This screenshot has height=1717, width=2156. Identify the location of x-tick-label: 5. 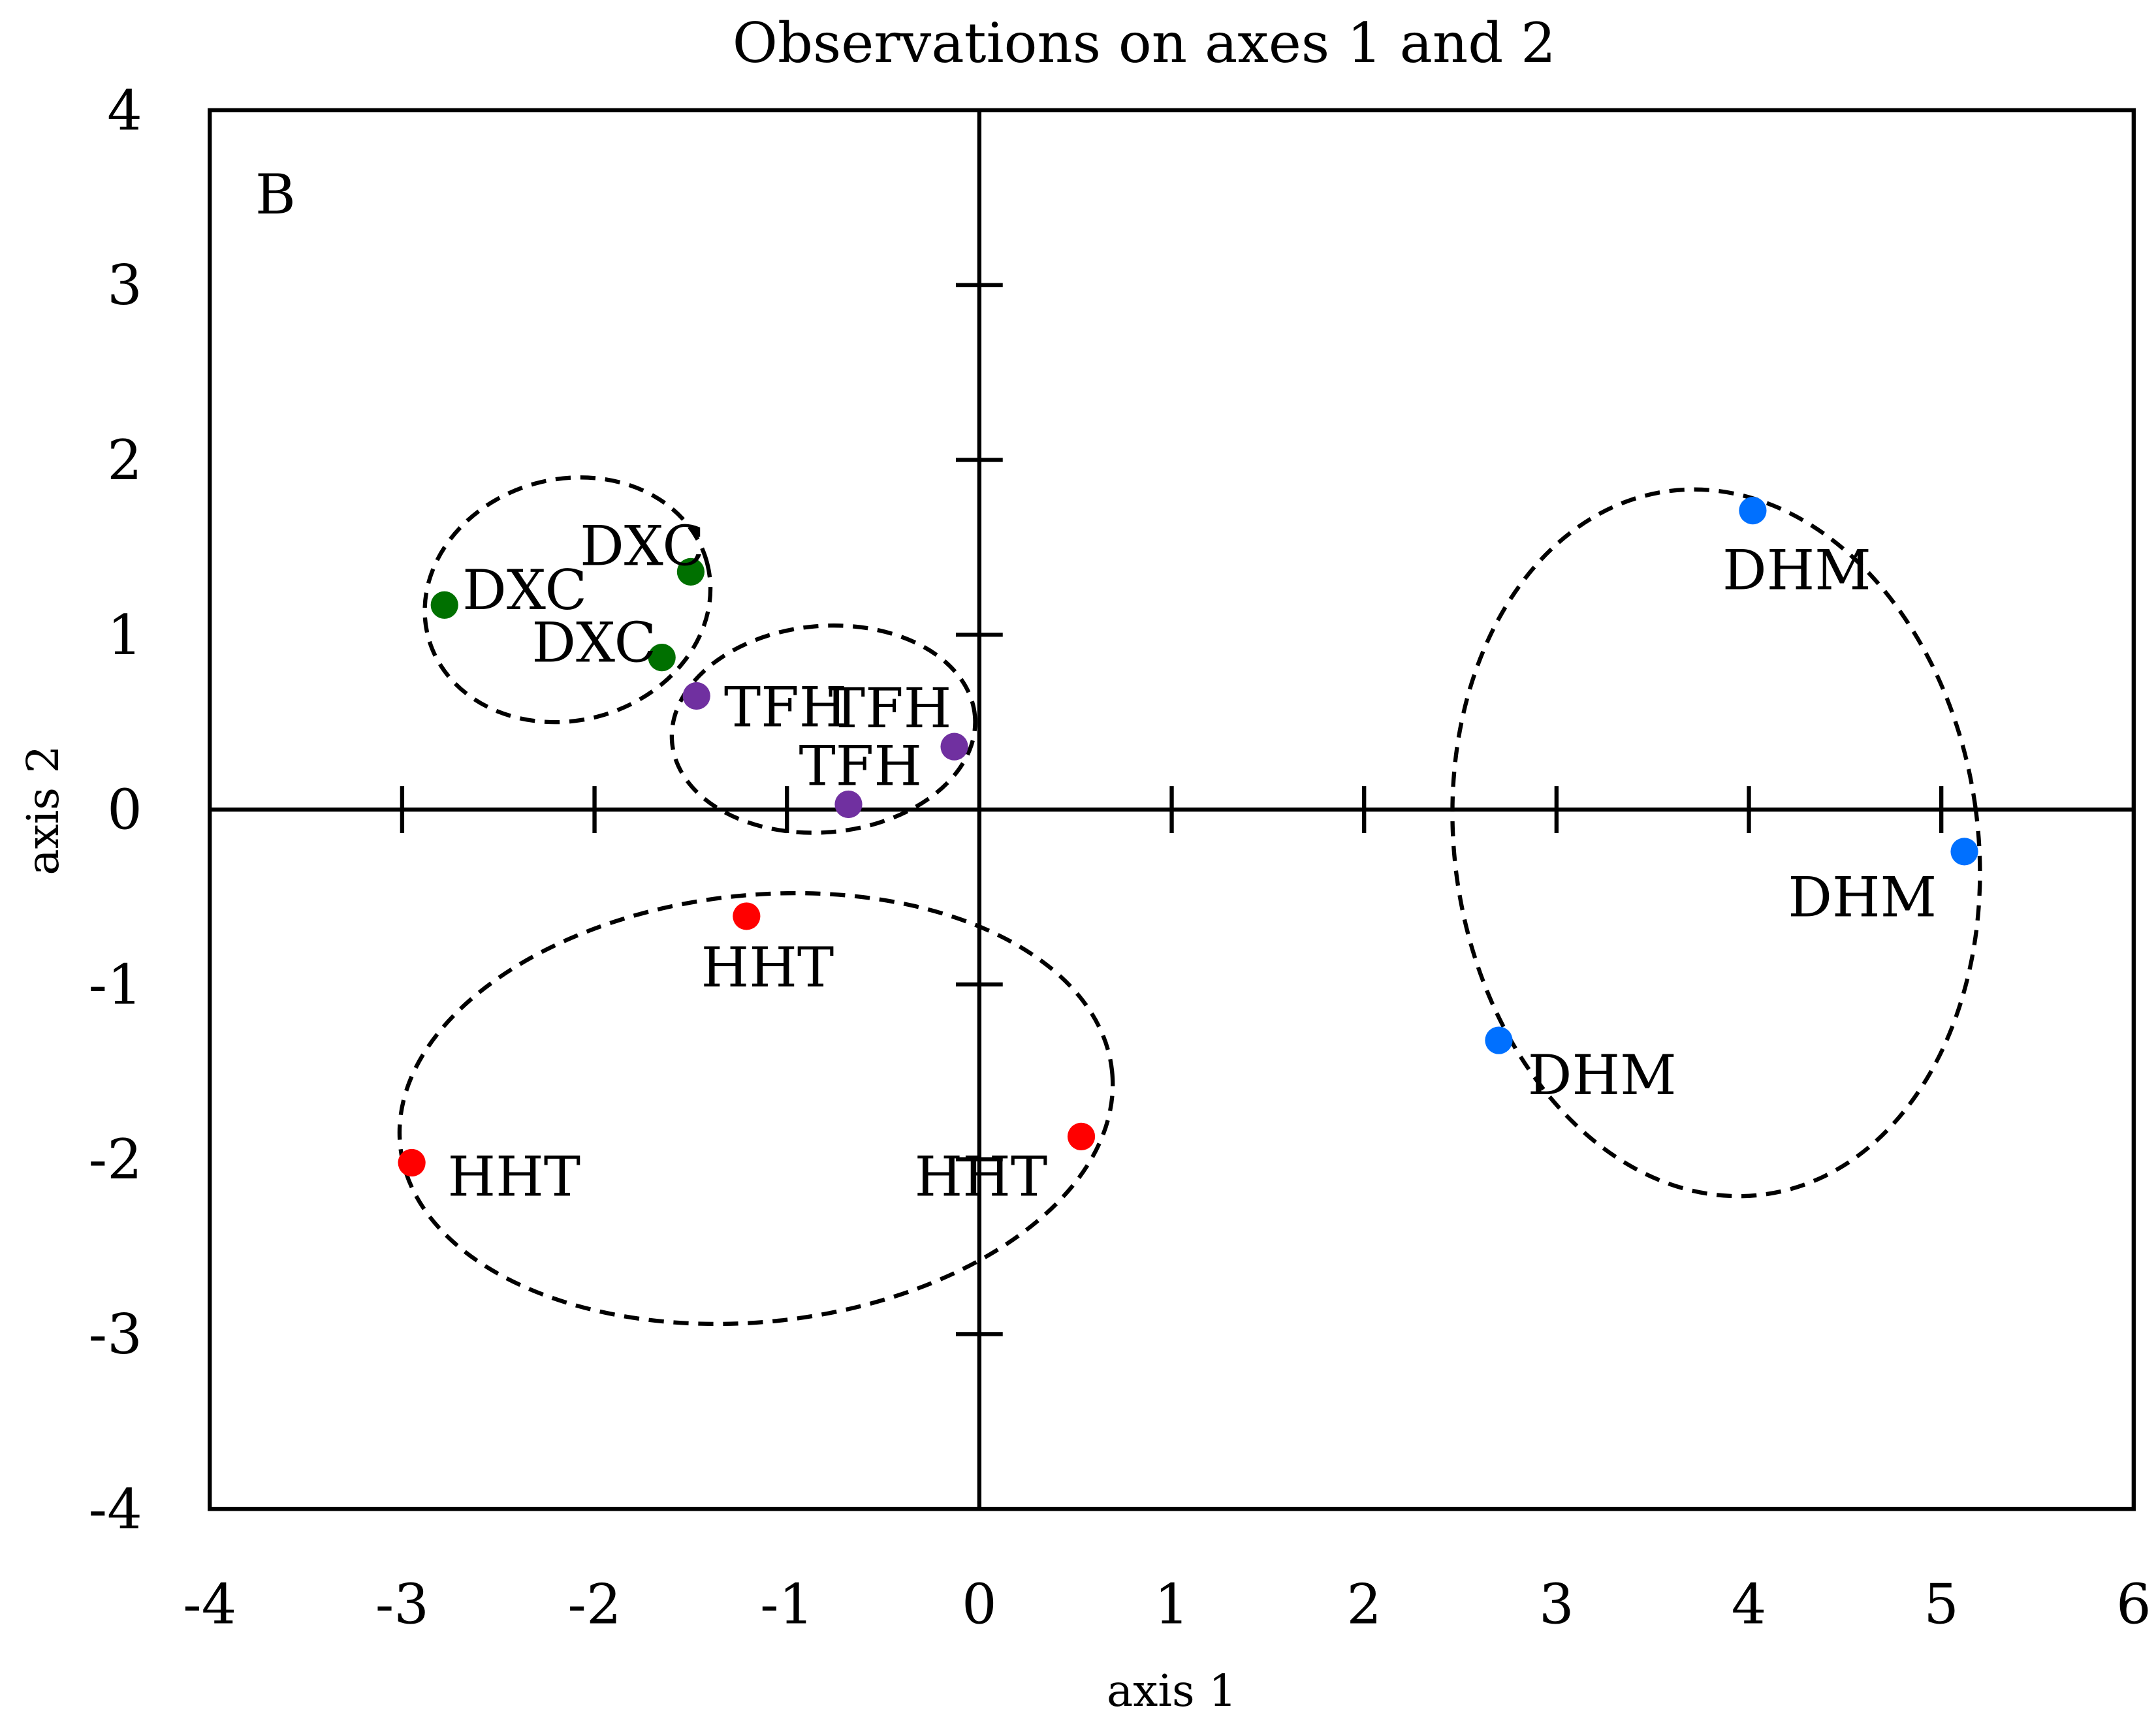
(1941, 1604).